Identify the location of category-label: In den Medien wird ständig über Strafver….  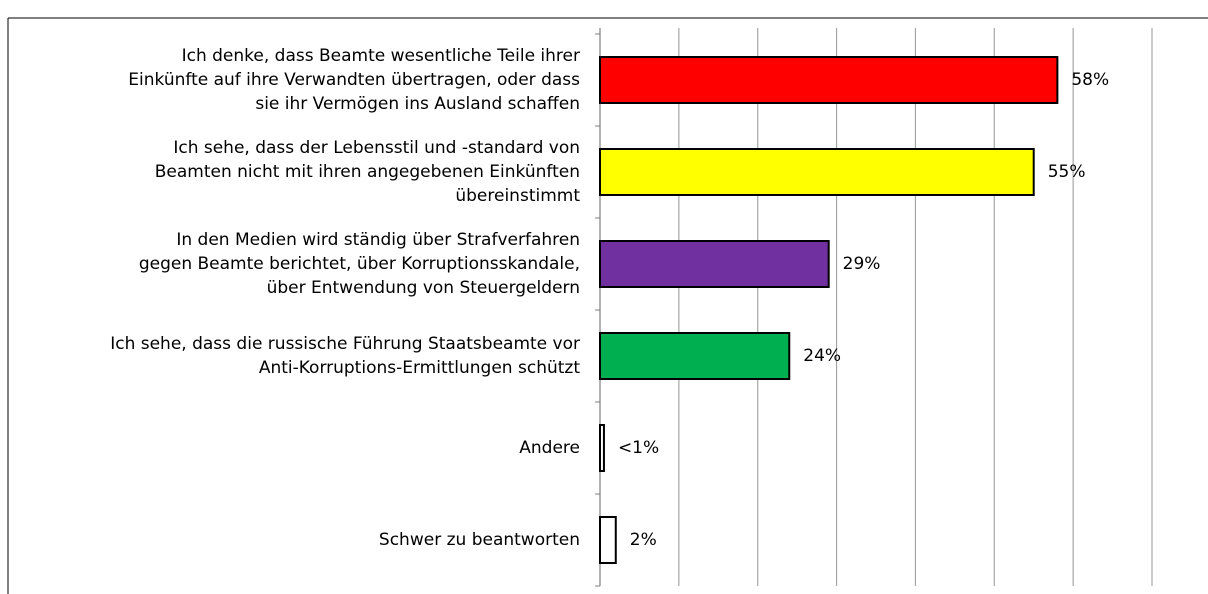
(359, 264).